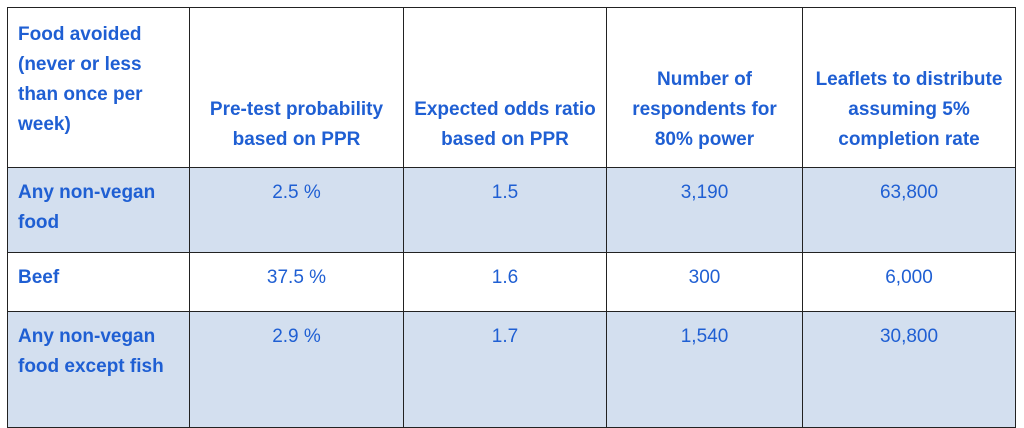 This screenshot has height=428, width=1024. What do you see at coordinates (505, 87) in the screenshot?
I see `header-expected-odds-ratio: Expected odds ratio based on PPR` at bounding box center [505, 87].